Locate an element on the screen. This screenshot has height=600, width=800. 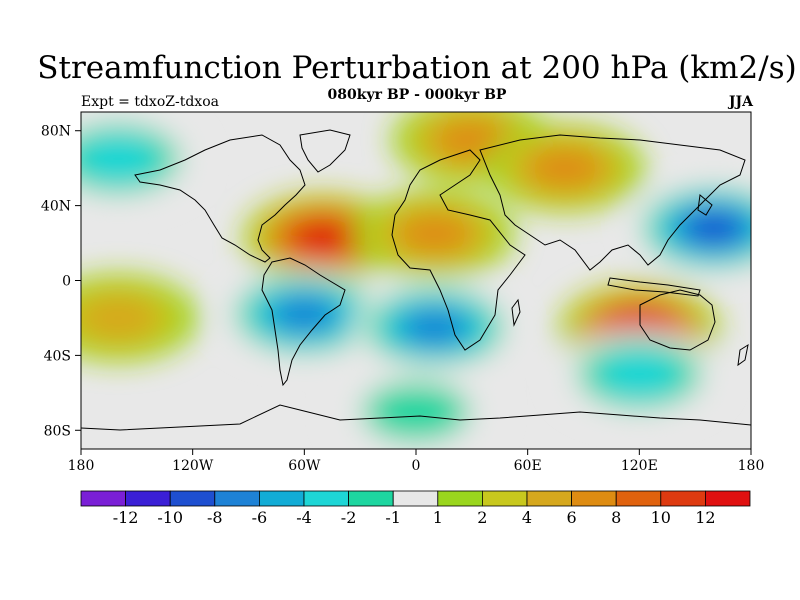
longitude-axis: 180 120W 60W 0 60E 120E 180 is located at coordinates (416, 461).